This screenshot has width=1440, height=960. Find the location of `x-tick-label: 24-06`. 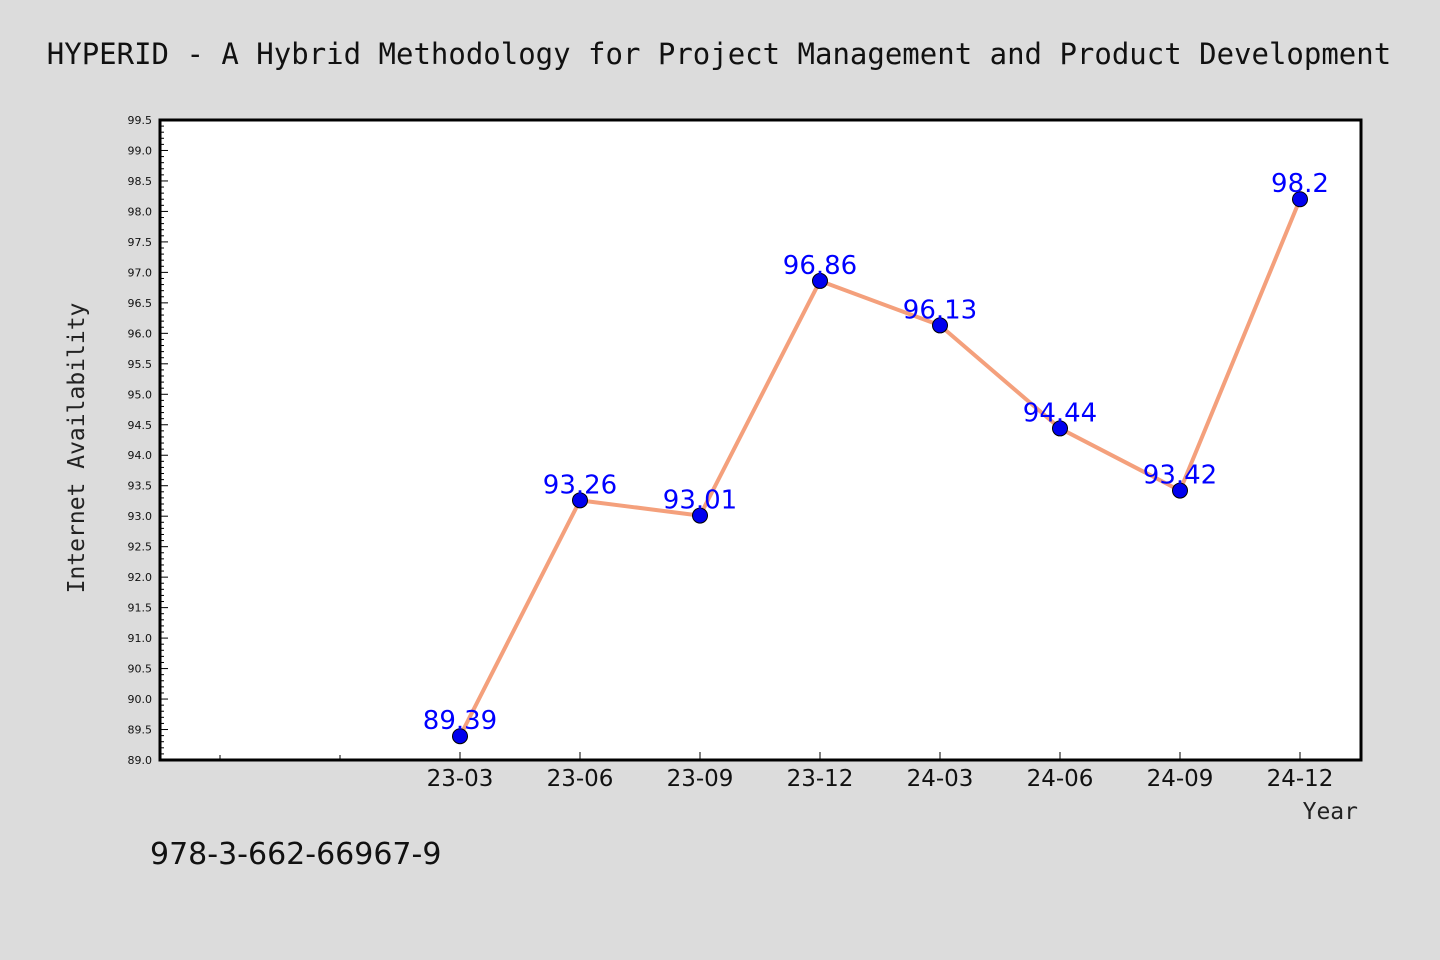

x-tick-label: 24-06 is located at coordinates (1060, 779).